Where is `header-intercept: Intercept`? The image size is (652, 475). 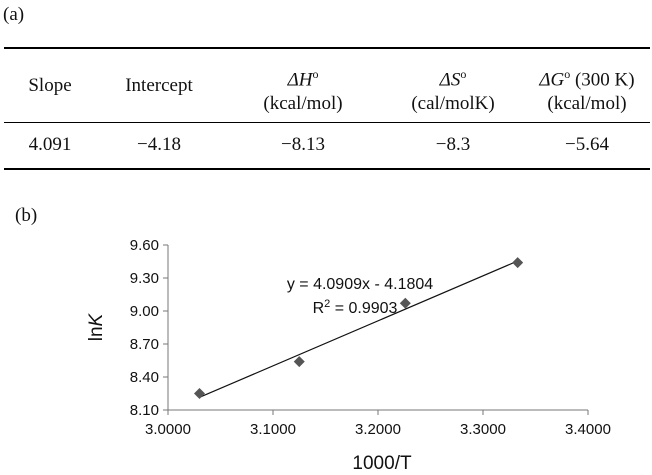
header-intercept: Intercept is located at coordinates (159, 85).